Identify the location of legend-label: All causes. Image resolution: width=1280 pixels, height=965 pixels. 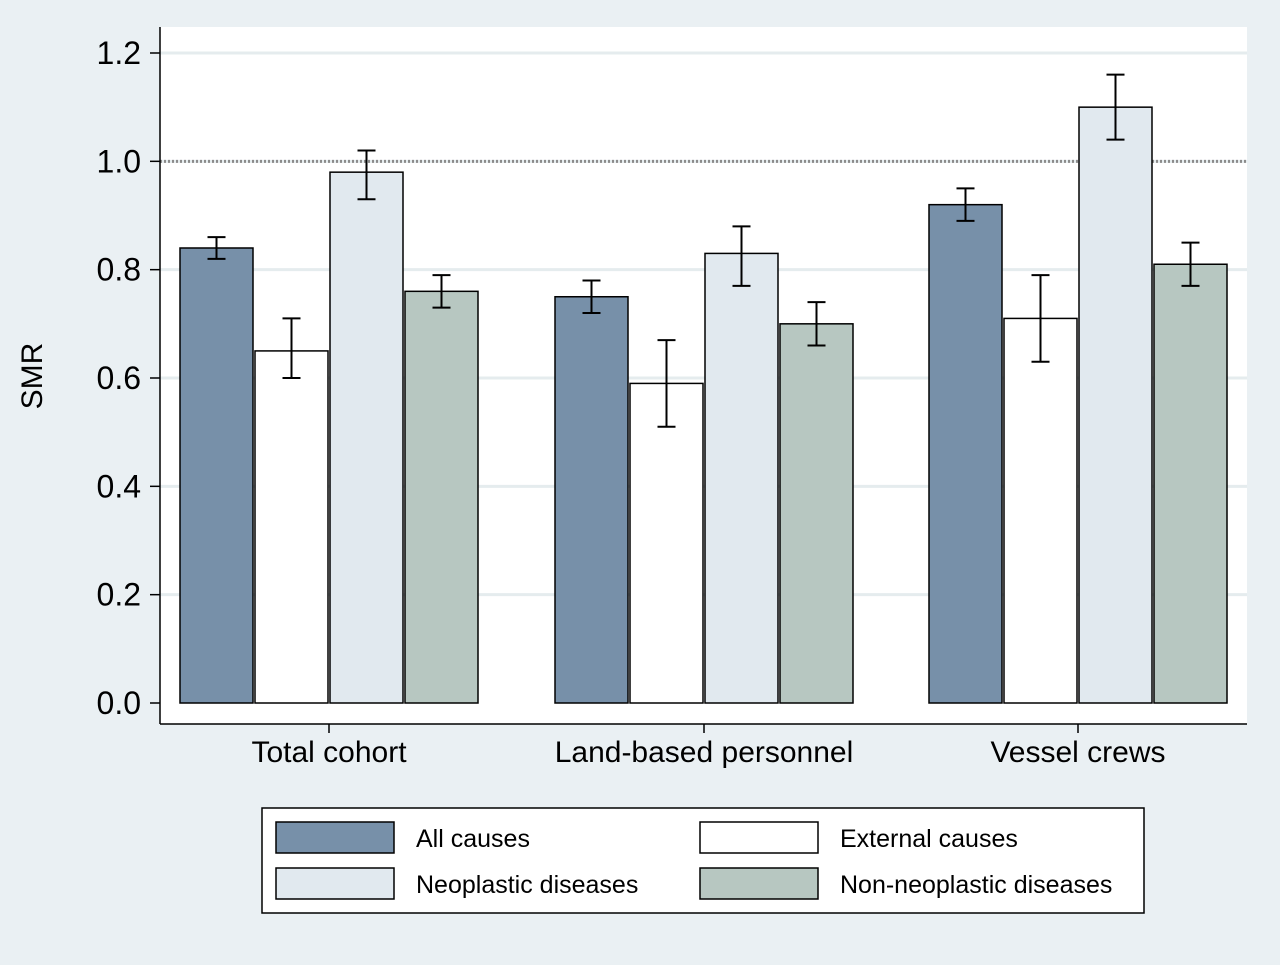
(473, 839).